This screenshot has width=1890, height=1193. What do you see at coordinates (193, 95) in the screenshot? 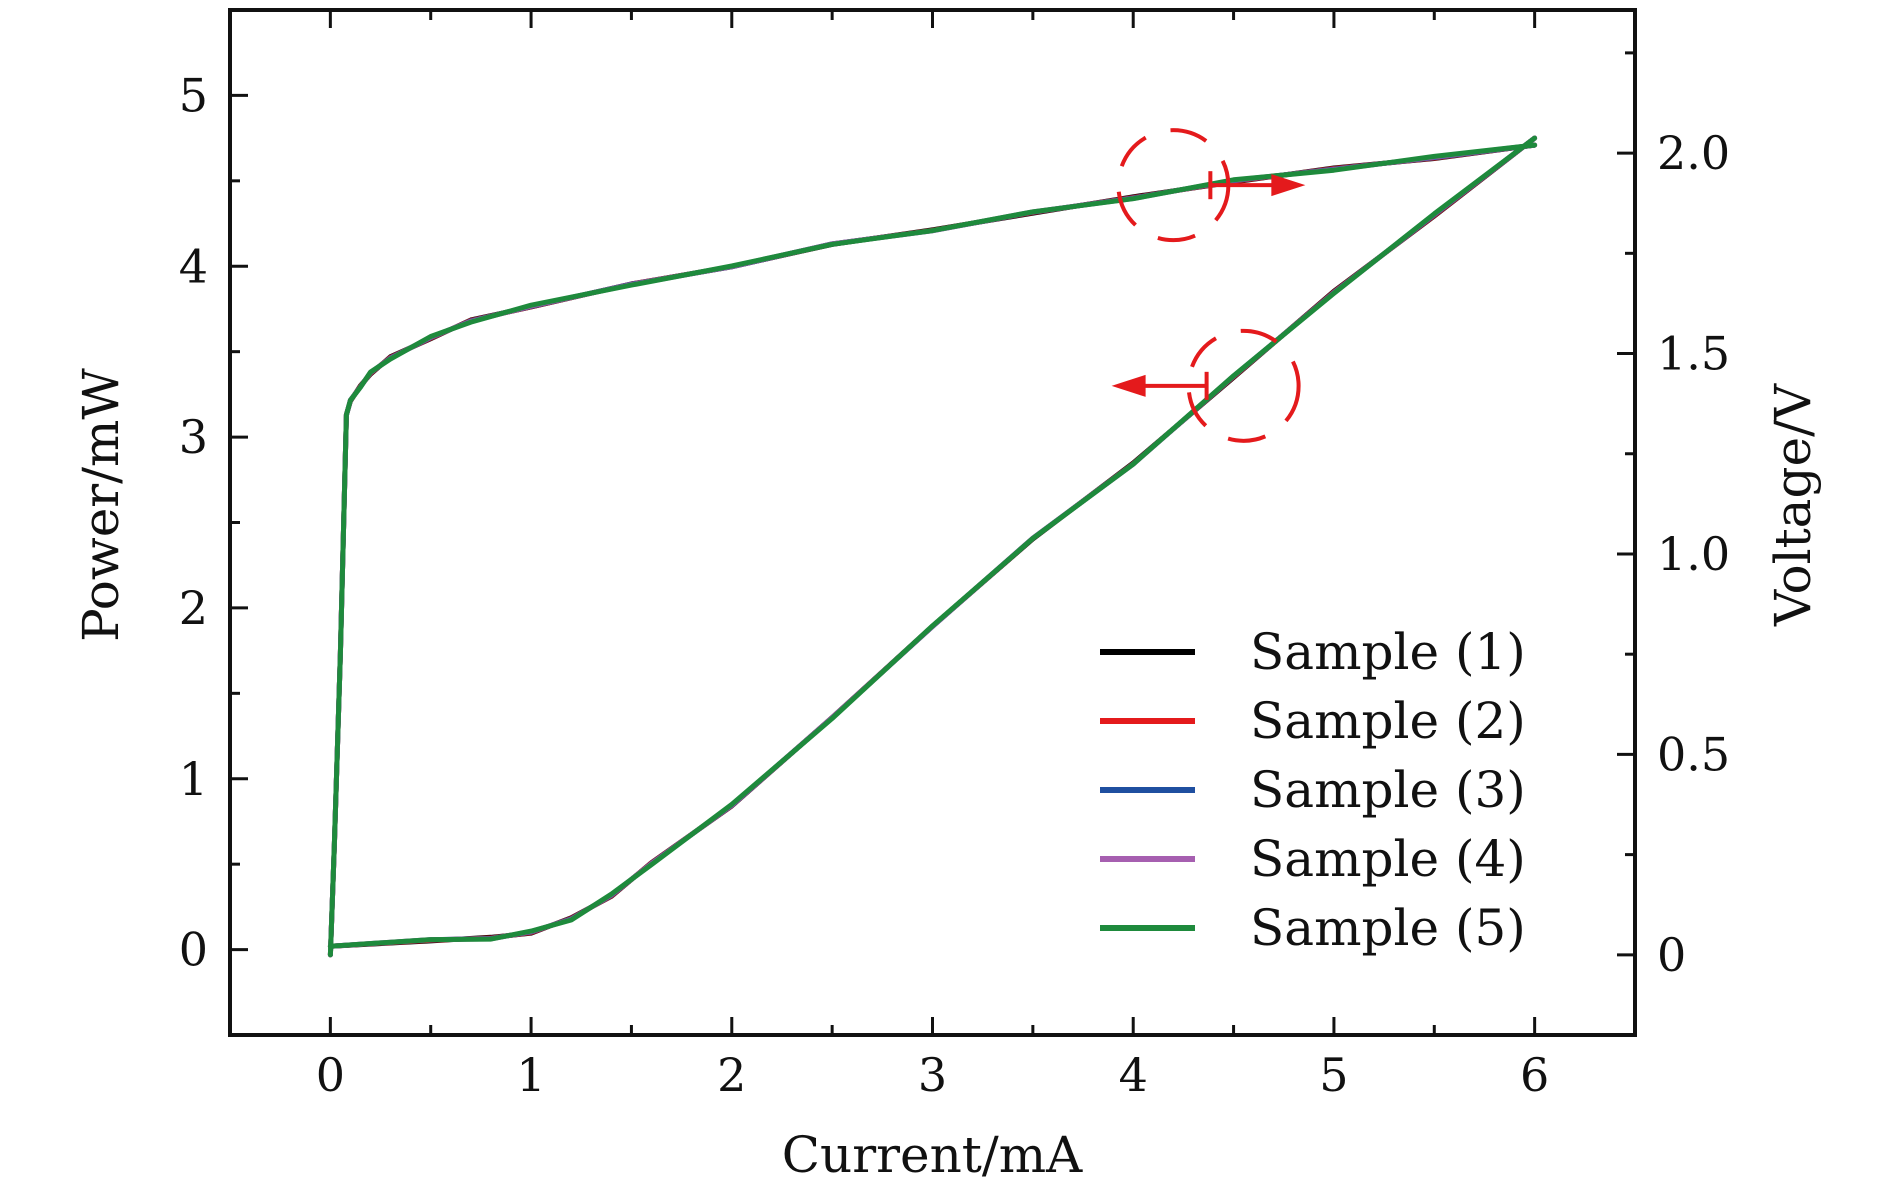
I see `y-tick-label: 5` at bounding box center [193, 95].